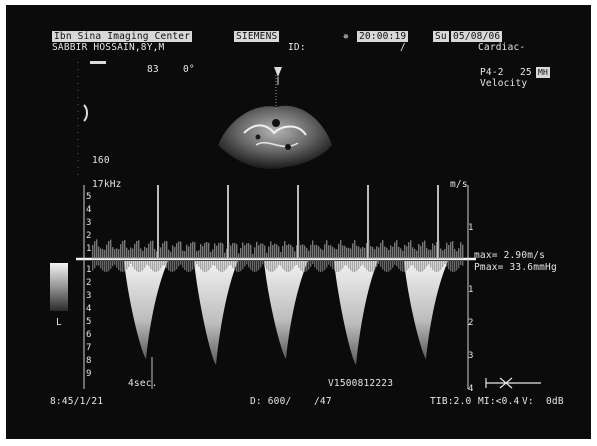 The image size is (597, 446). I want to click on scale-label: 1, so click(471, 290).